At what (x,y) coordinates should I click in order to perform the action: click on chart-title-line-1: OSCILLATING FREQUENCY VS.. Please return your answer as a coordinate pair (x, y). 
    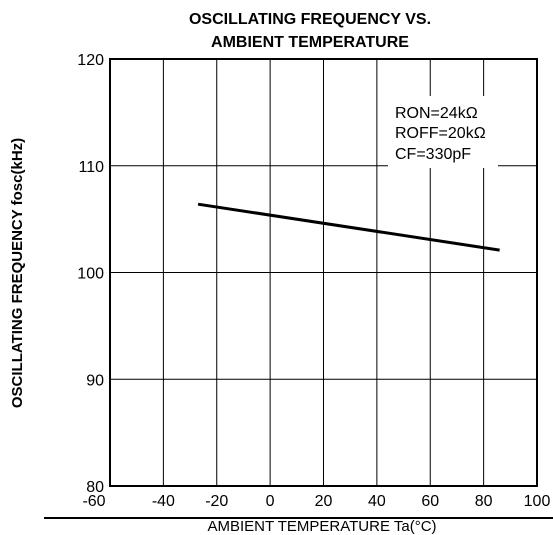
    Looking at the image, I should click on (310, 19).